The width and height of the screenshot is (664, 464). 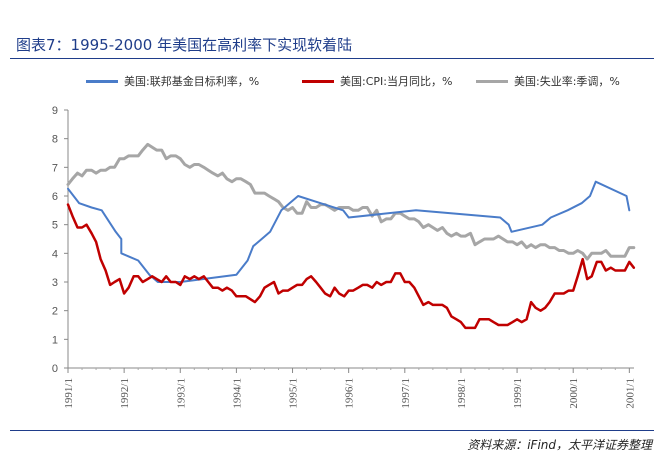 What do you see at coordinates (462, 393) in the screenshot?
I see `x-tick-label: 1998/1` at bounding box center [462, 393].